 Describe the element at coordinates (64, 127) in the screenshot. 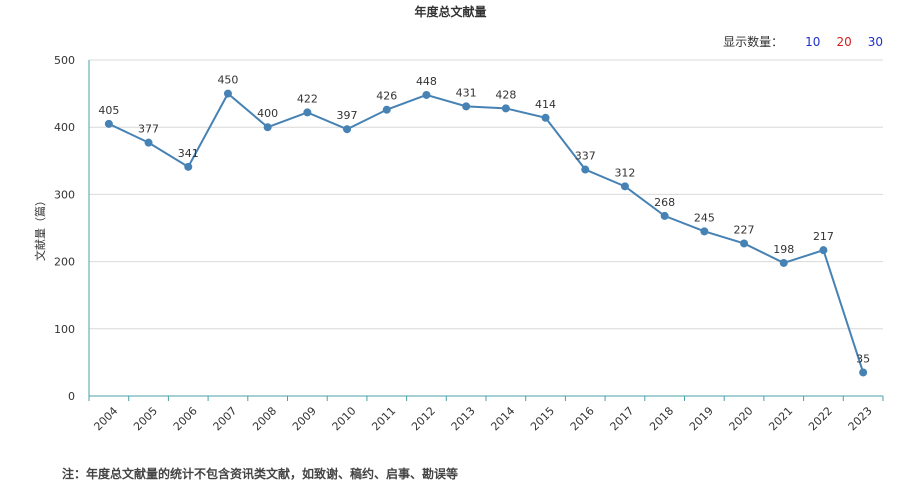

I see `y-tick-label: 400` at that location.